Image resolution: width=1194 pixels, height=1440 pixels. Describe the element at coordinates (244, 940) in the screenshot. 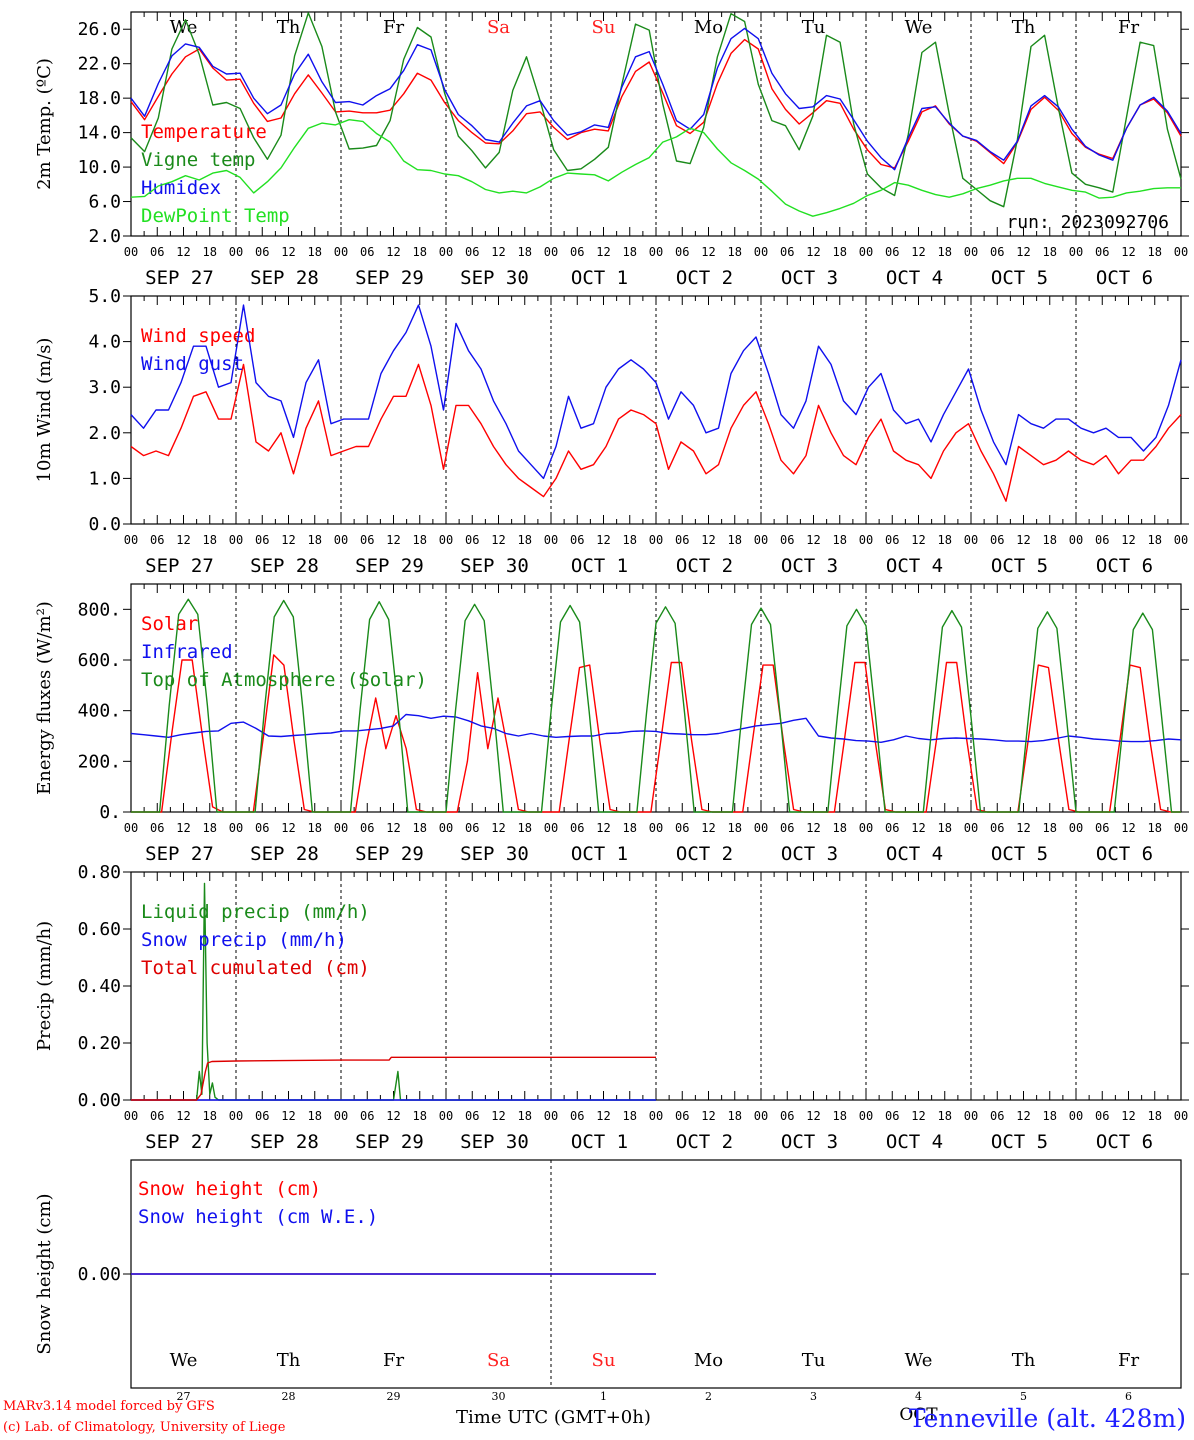

I see `legend-entry: Snow precip (mm/h)` at that location.